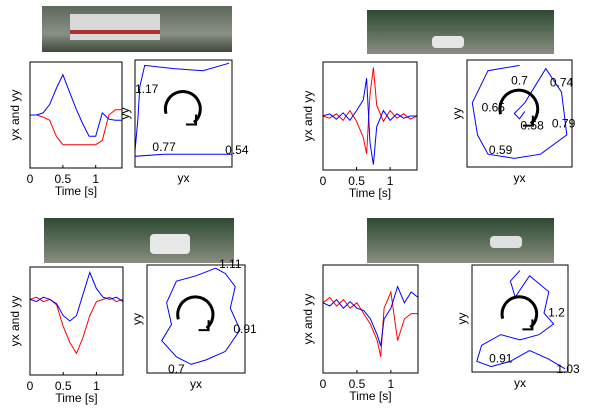  Describe the element at coordinates (562, 83) in the screenshot. I see `annotation: 0.74` at that location.